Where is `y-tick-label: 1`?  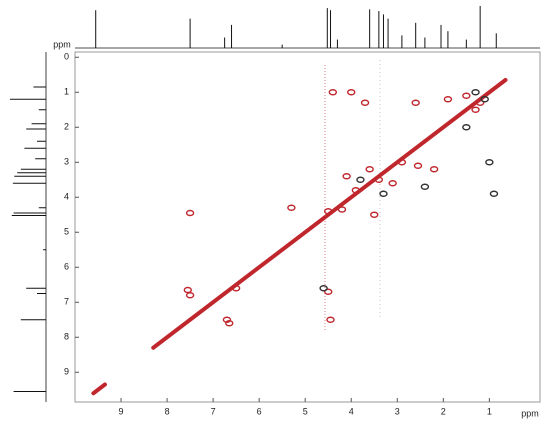
y-tick-label: 1 is located at coordinates (66, 92).